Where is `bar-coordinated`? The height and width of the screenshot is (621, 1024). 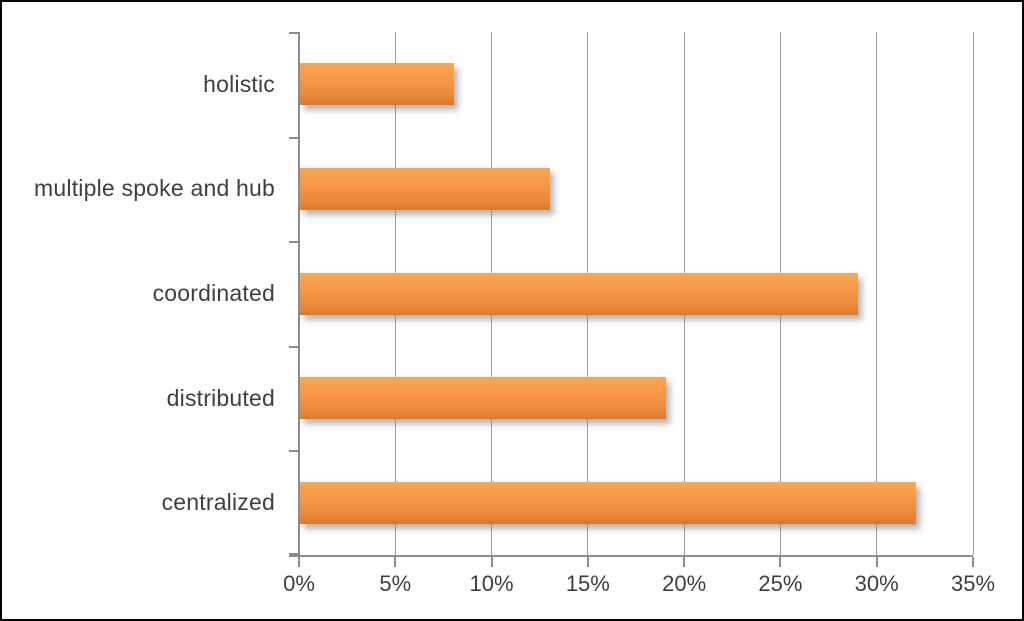
bar-coordinated is located at coordinates (579, 293).